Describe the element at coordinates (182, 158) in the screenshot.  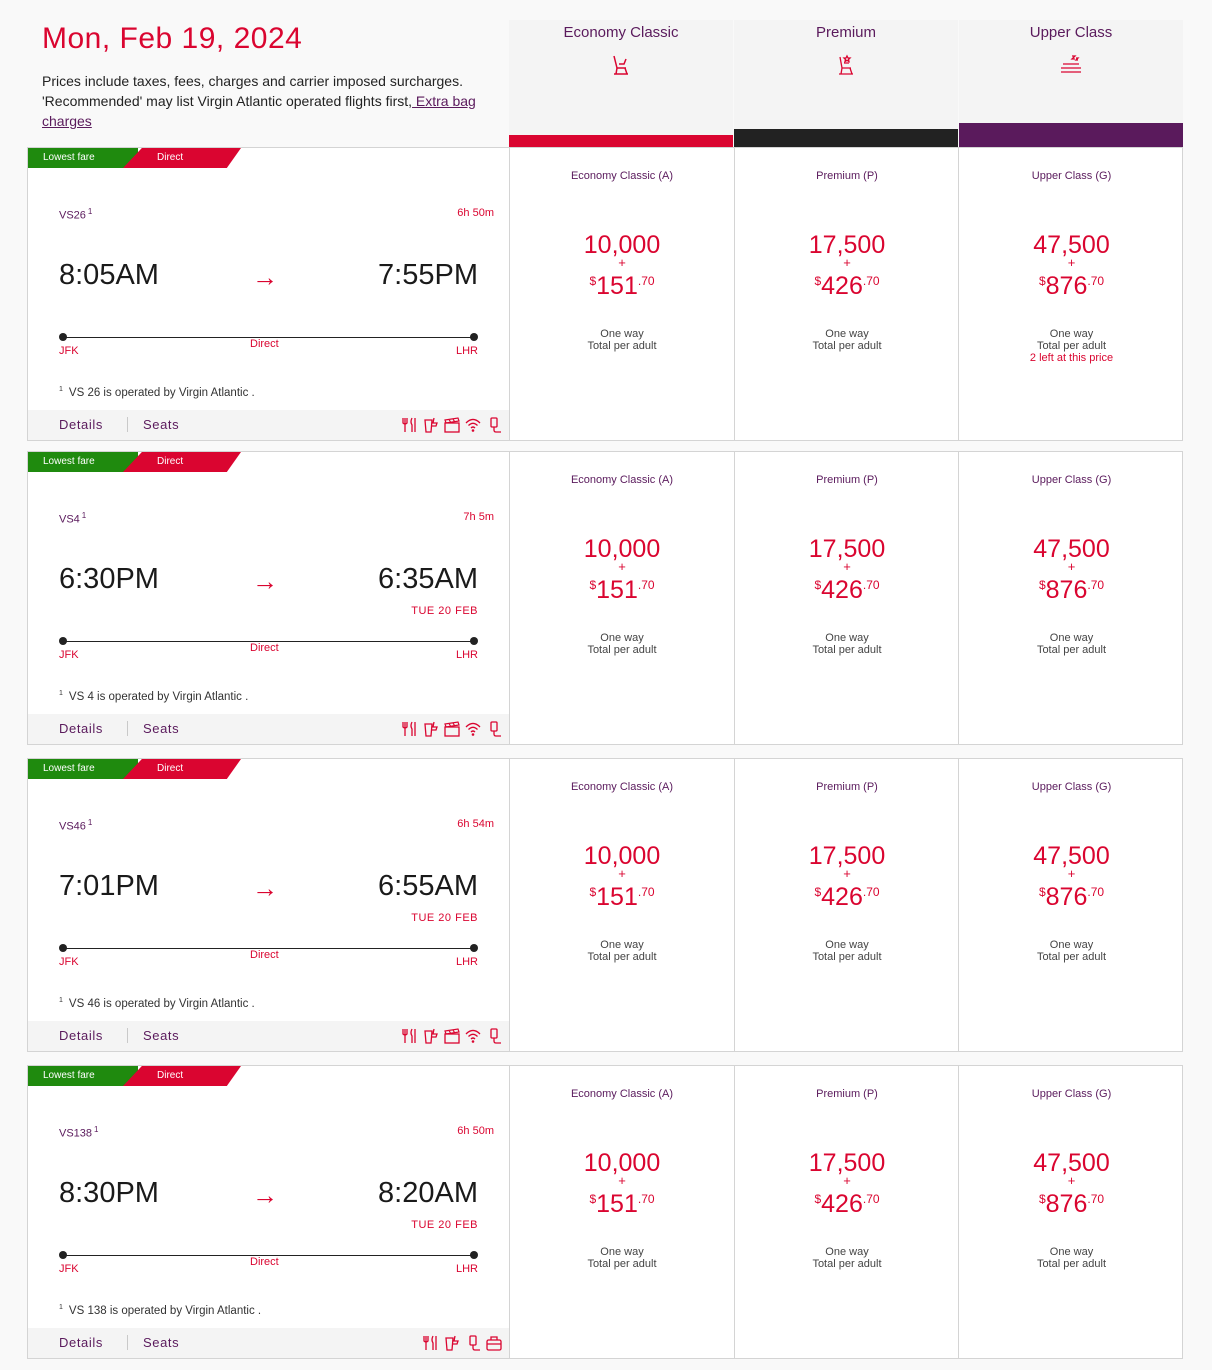
I see `direct-badge: Direct` at that location.